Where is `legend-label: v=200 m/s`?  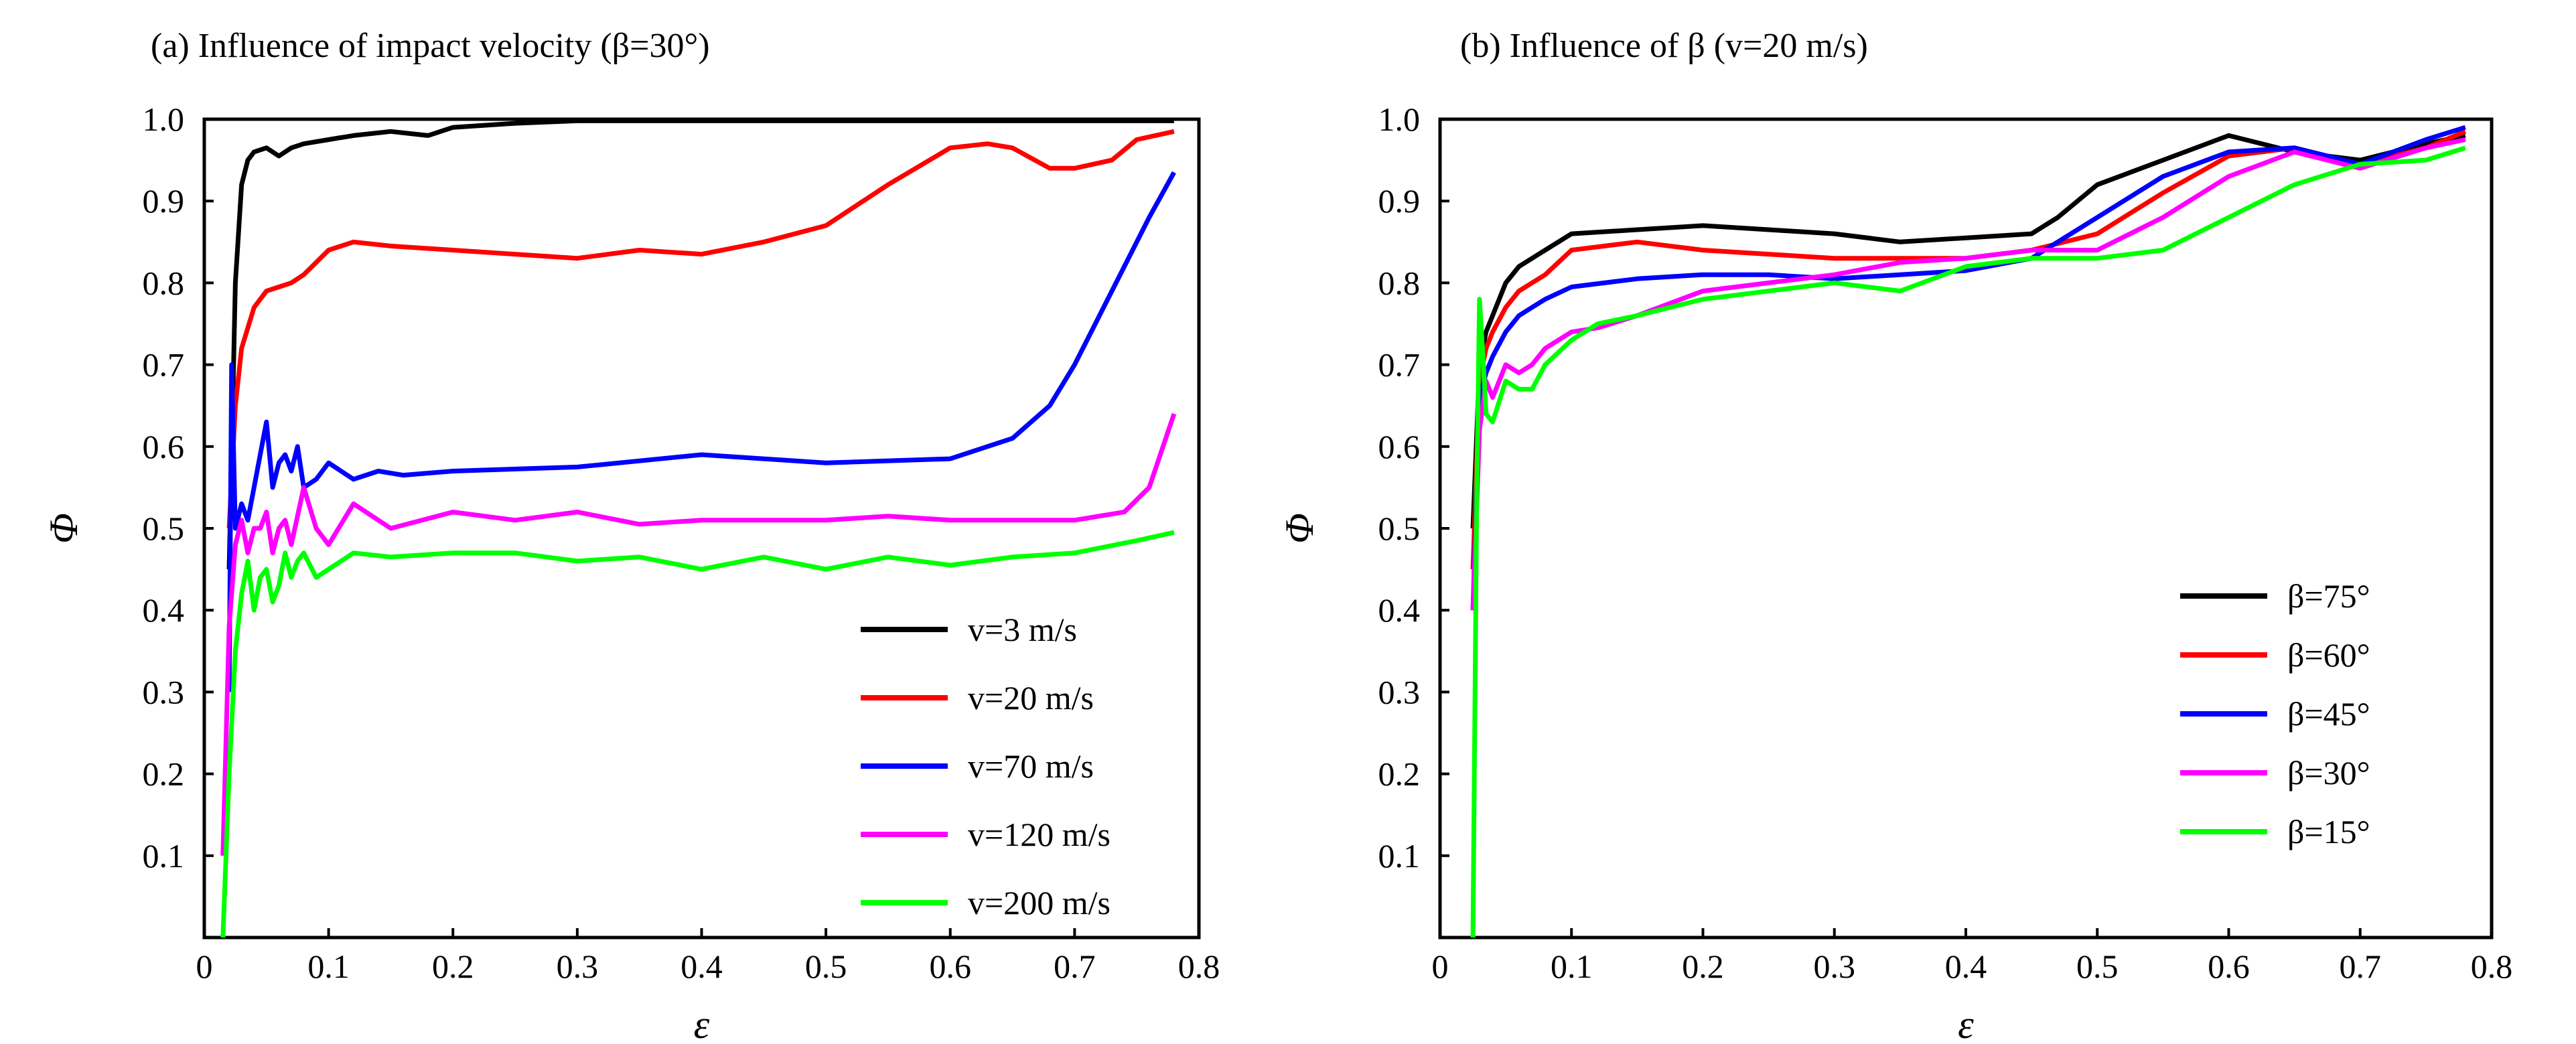 legend-label: v=200 m/s is located at coordinates (1039, 902).